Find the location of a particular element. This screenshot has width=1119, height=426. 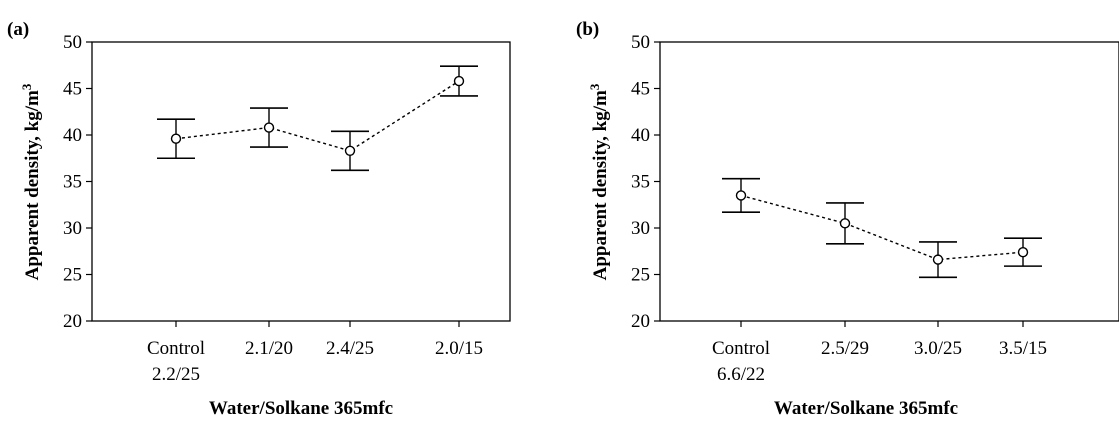

x-tick-label: 2.0/15 is located at coordinates (459, 348).